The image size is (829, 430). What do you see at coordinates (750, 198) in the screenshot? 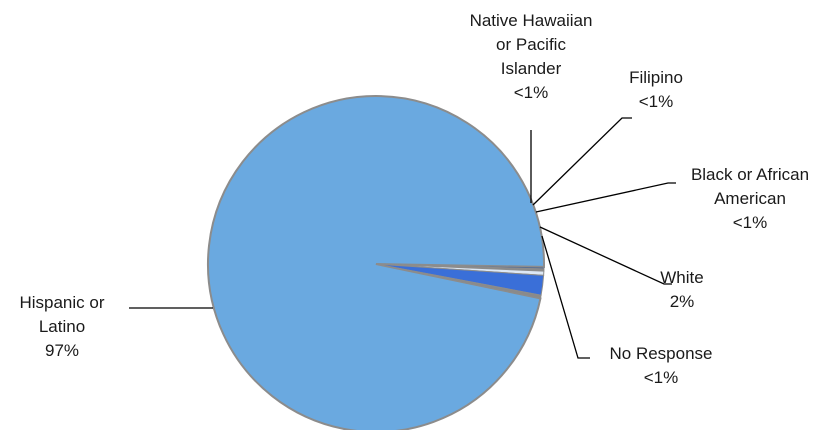
I see `label-black-or-african-american: Black or African American <1%` at bounding box center [750, 198].